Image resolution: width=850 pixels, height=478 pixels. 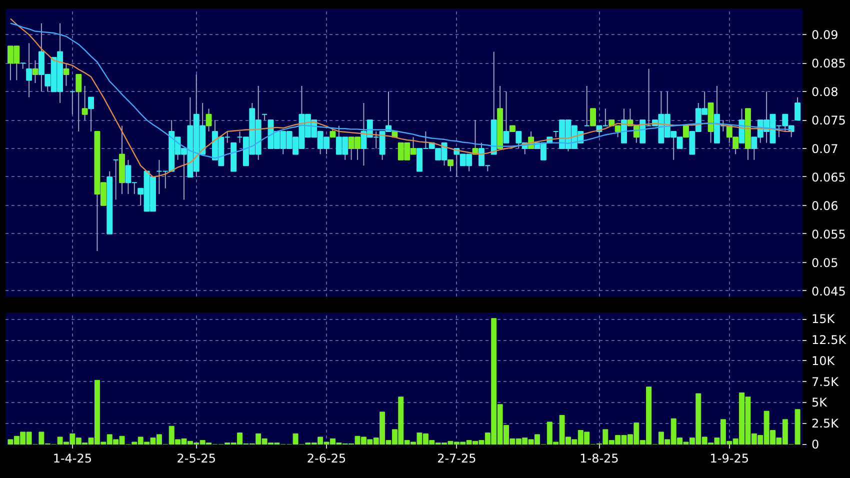 I want to click on y-tick-label: 0, so click(x=816, y=445).